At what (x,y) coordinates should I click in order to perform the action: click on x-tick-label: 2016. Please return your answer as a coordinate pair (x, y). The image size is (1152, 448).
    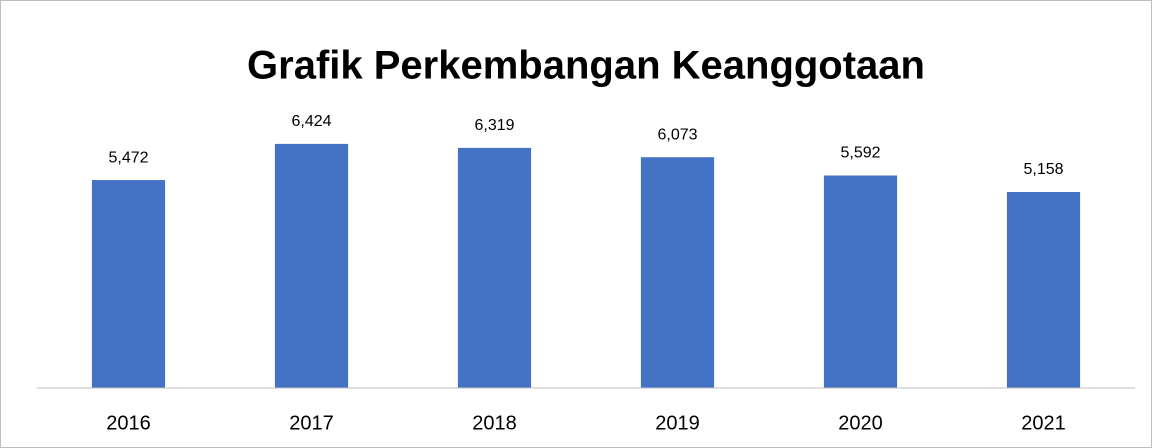
    Looking at the image, I should click on (128, 423).